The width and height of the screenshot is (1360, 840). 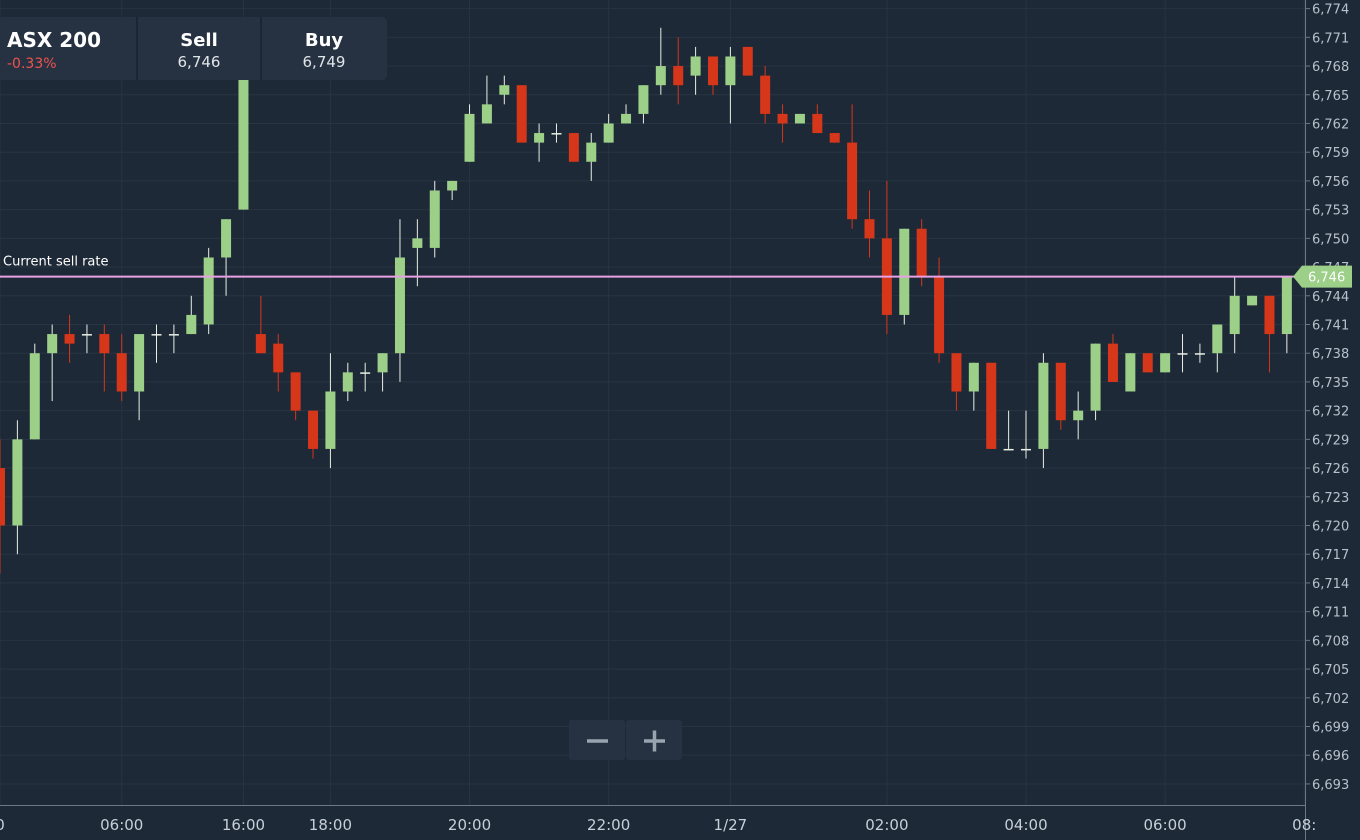 What do you see at coordinates (1330, 670) in the screenshot?
I see `y-tick-label: 6,705` at bounding box center [1330, 670].